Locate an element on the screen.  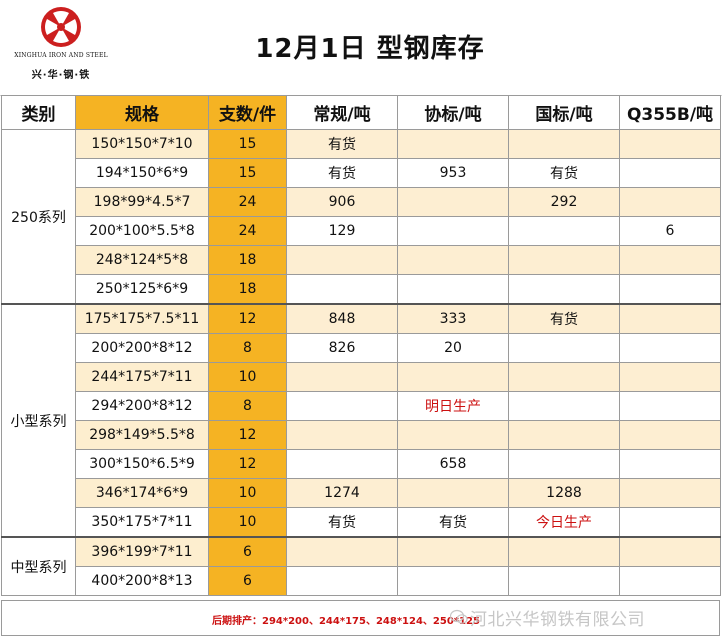
column-header-regular: 常规/吨 is located at coordinates (342, 112).